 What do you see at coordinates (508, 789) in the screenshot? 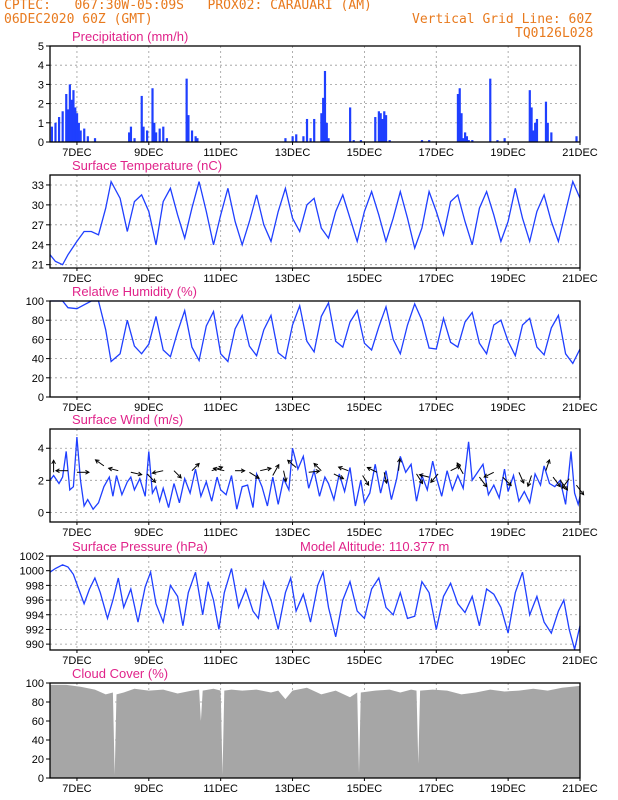
I see `cloud-xtick-label: 19DEC` at bounding box center [508, 789].